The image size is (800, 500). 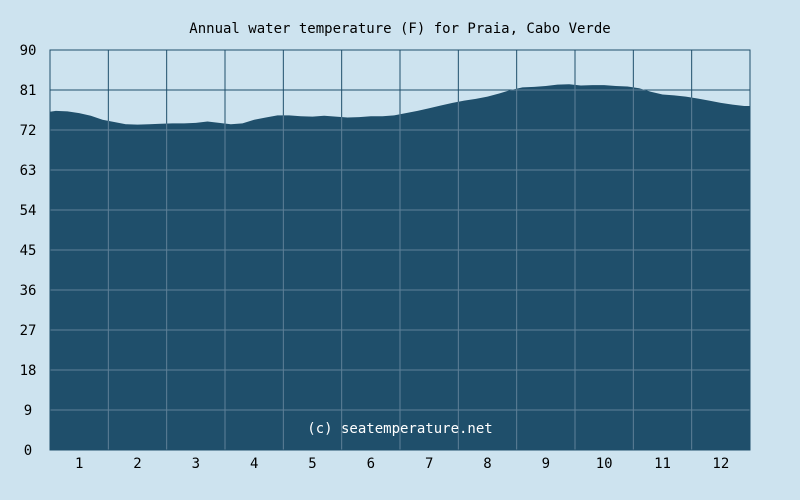 What do you see at coordinates (429, 464) in the screenshot?
I see `x-tick-label: 7` at bounding box center [429, 464].